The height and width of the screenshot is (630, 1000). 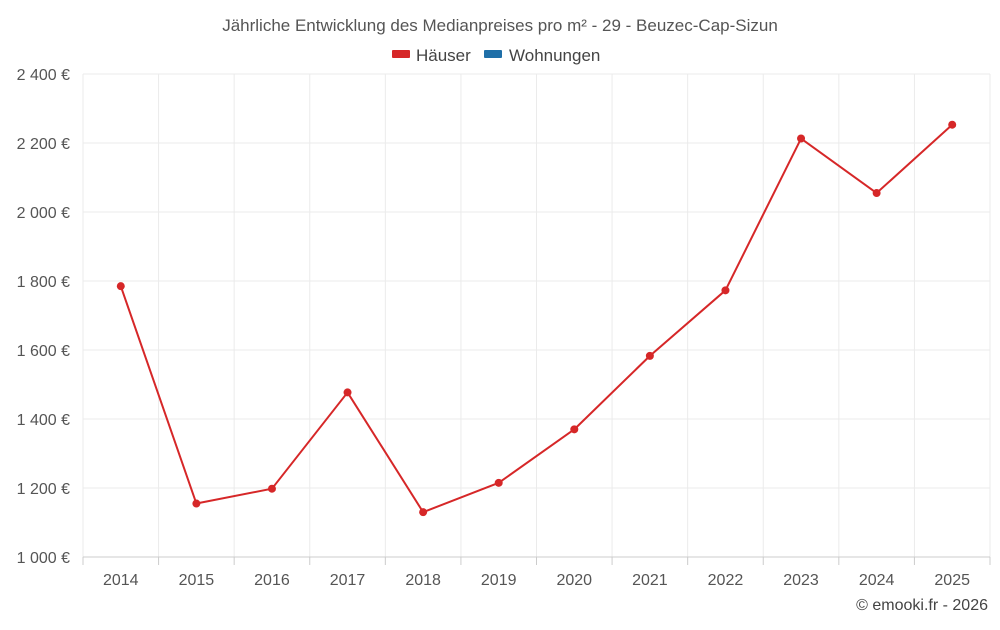 I want to click on x-tick-label: 2023, so click(x=801, y=580).